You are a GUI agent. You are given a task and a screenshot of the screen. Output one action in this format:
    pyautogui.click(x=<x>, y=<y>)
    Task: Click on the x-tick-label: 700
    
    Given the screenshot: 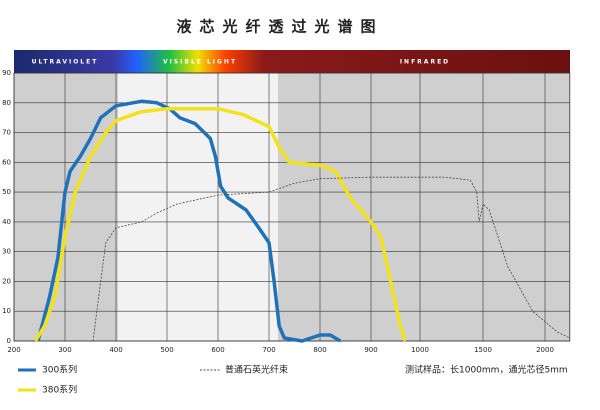 What is the action you would take?
    pyautogui.click(x=268, y=350)
    